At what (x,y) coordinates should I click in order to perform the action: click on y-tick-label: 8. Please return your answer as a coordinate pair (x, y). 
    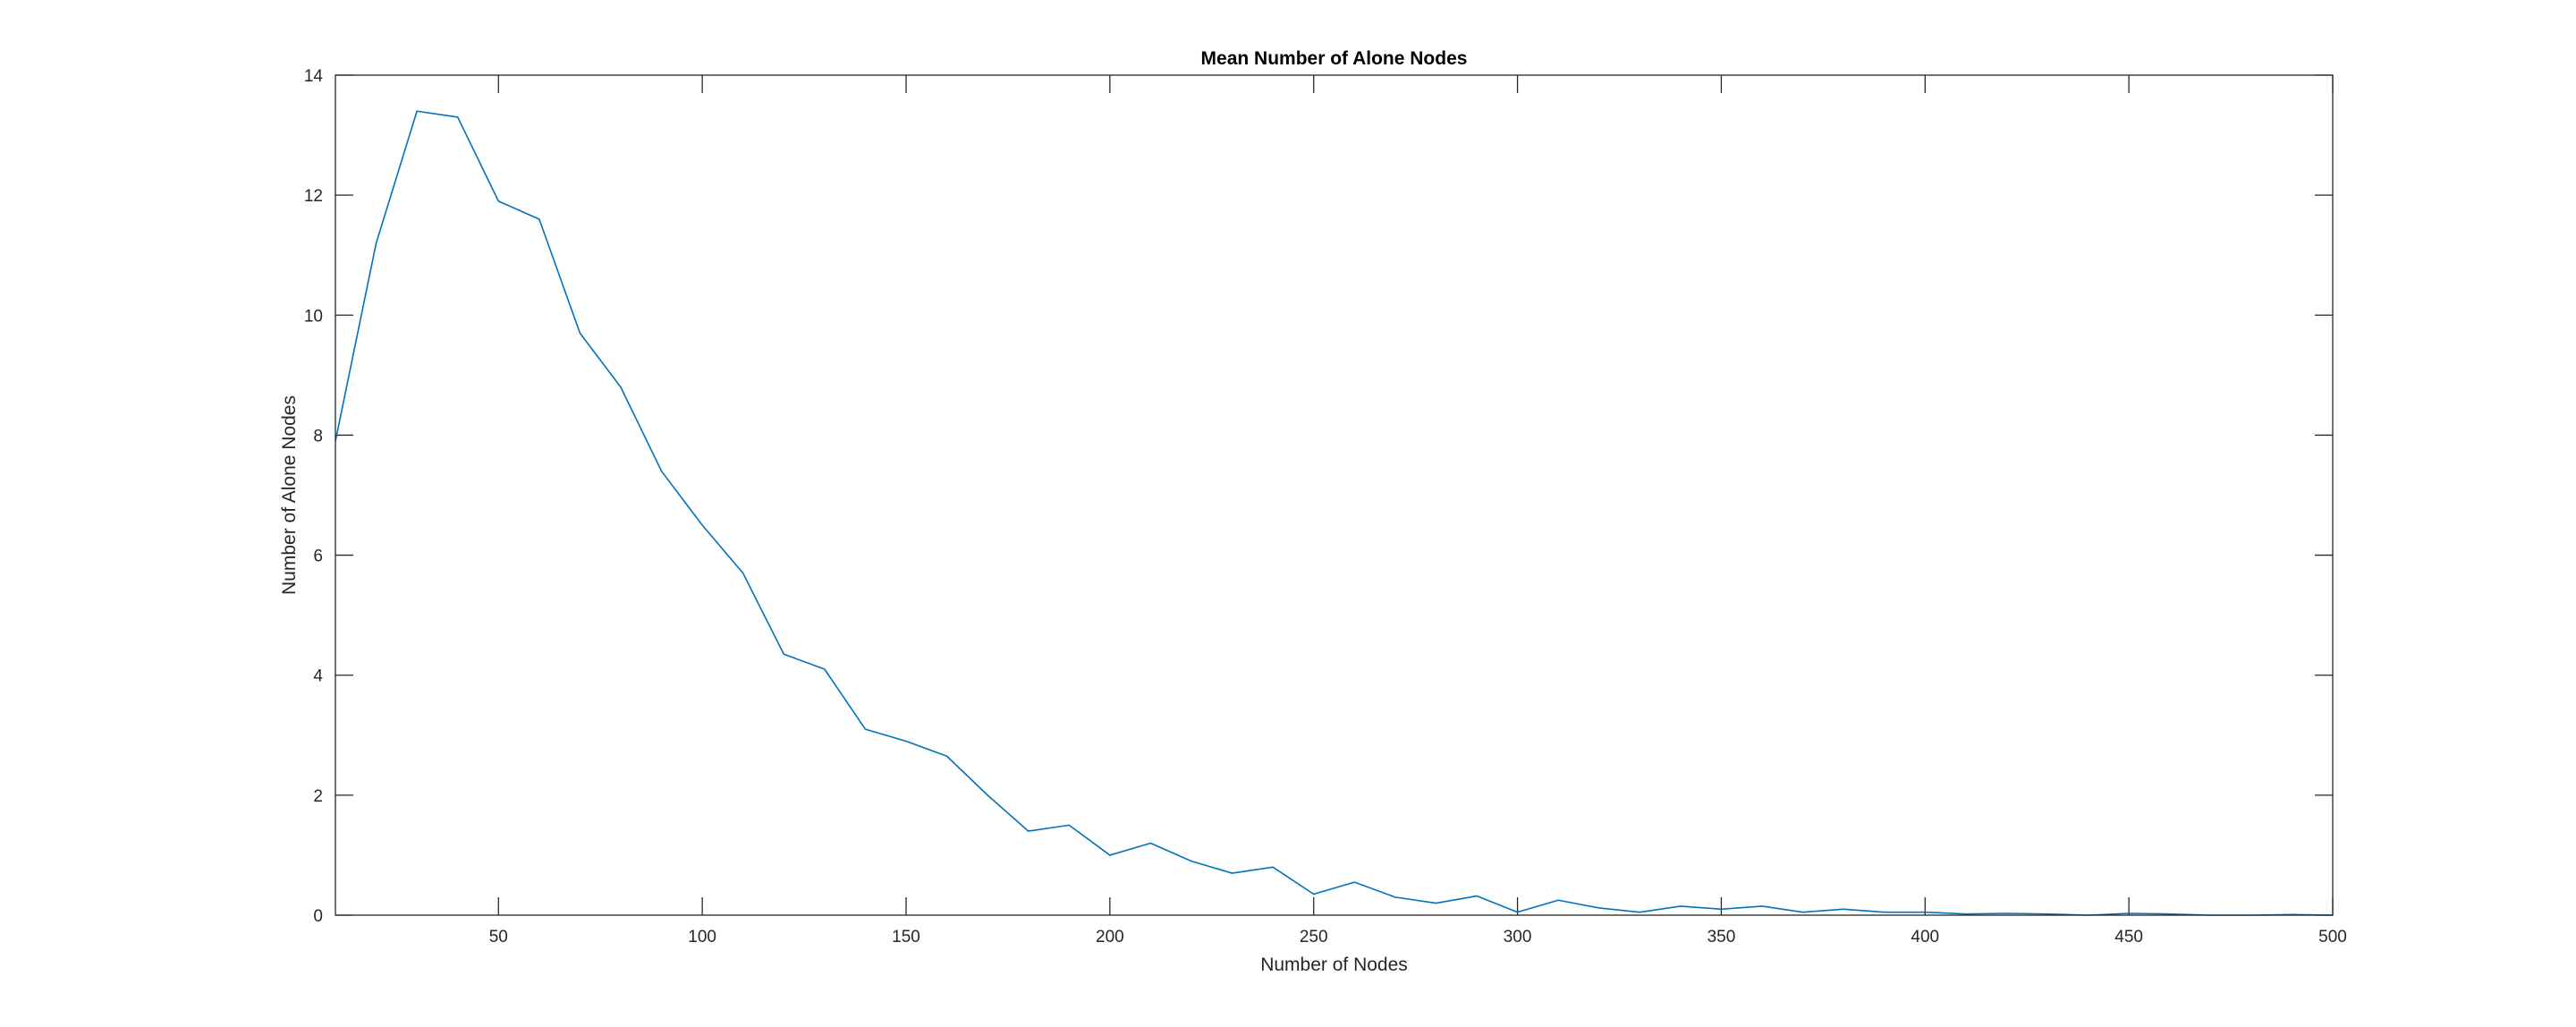
    Looking at the image, I should click on (318, 436).